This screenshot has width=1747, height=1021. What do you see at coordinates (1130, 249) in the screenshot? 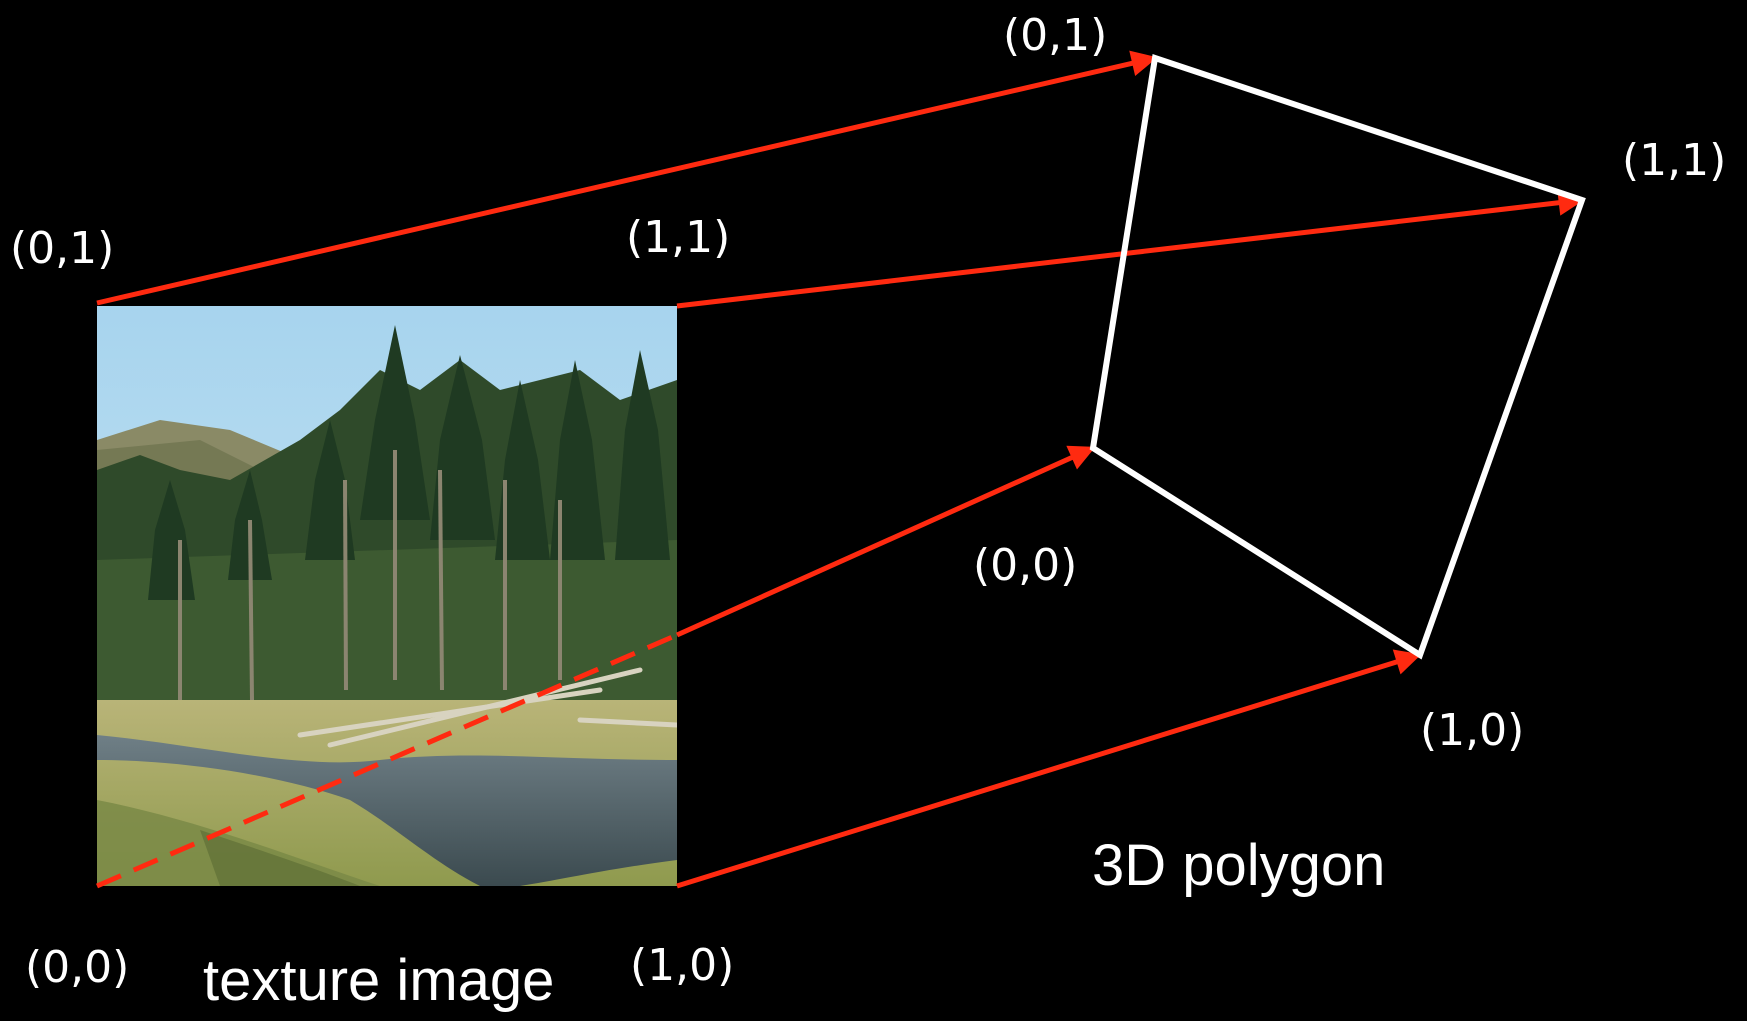
I see `arrow-top-right-to-right` at bounding box center [1130, 249].